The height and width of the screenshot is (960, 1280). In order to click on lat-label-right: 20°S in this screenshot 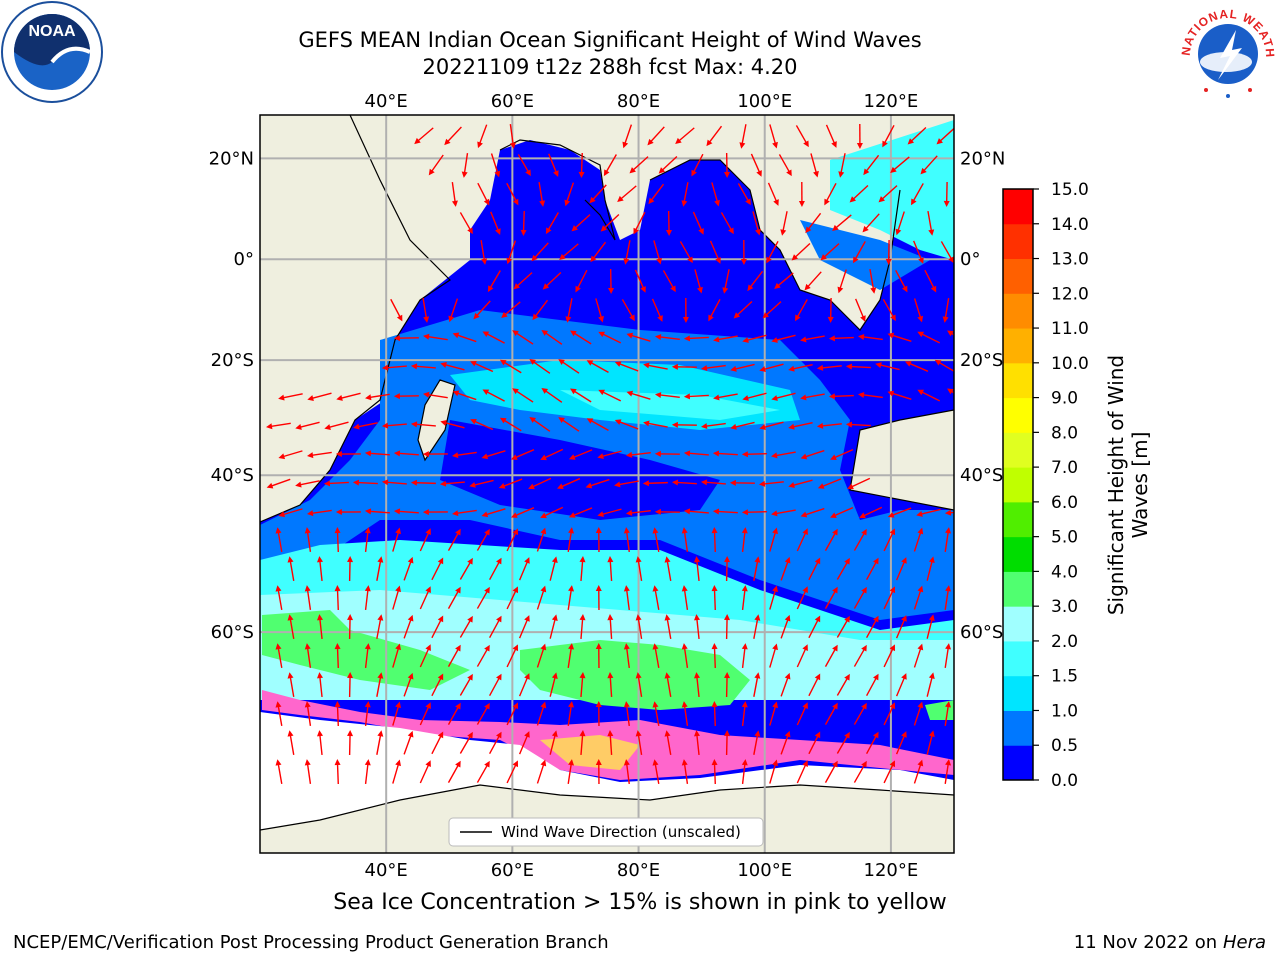, I will do `click(981, 360)`.